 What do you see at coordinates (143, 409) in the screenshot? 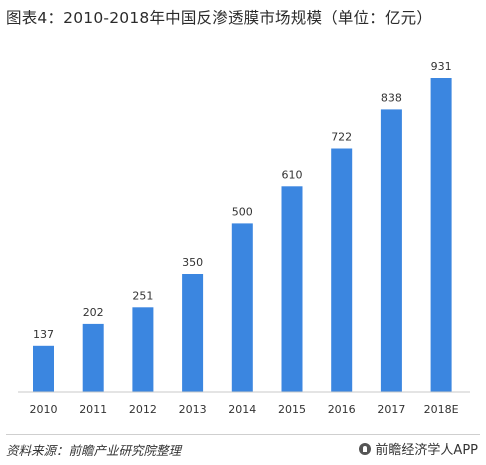
I see `x-tick-label-2012: 2012` at bounding box center [143, 409].